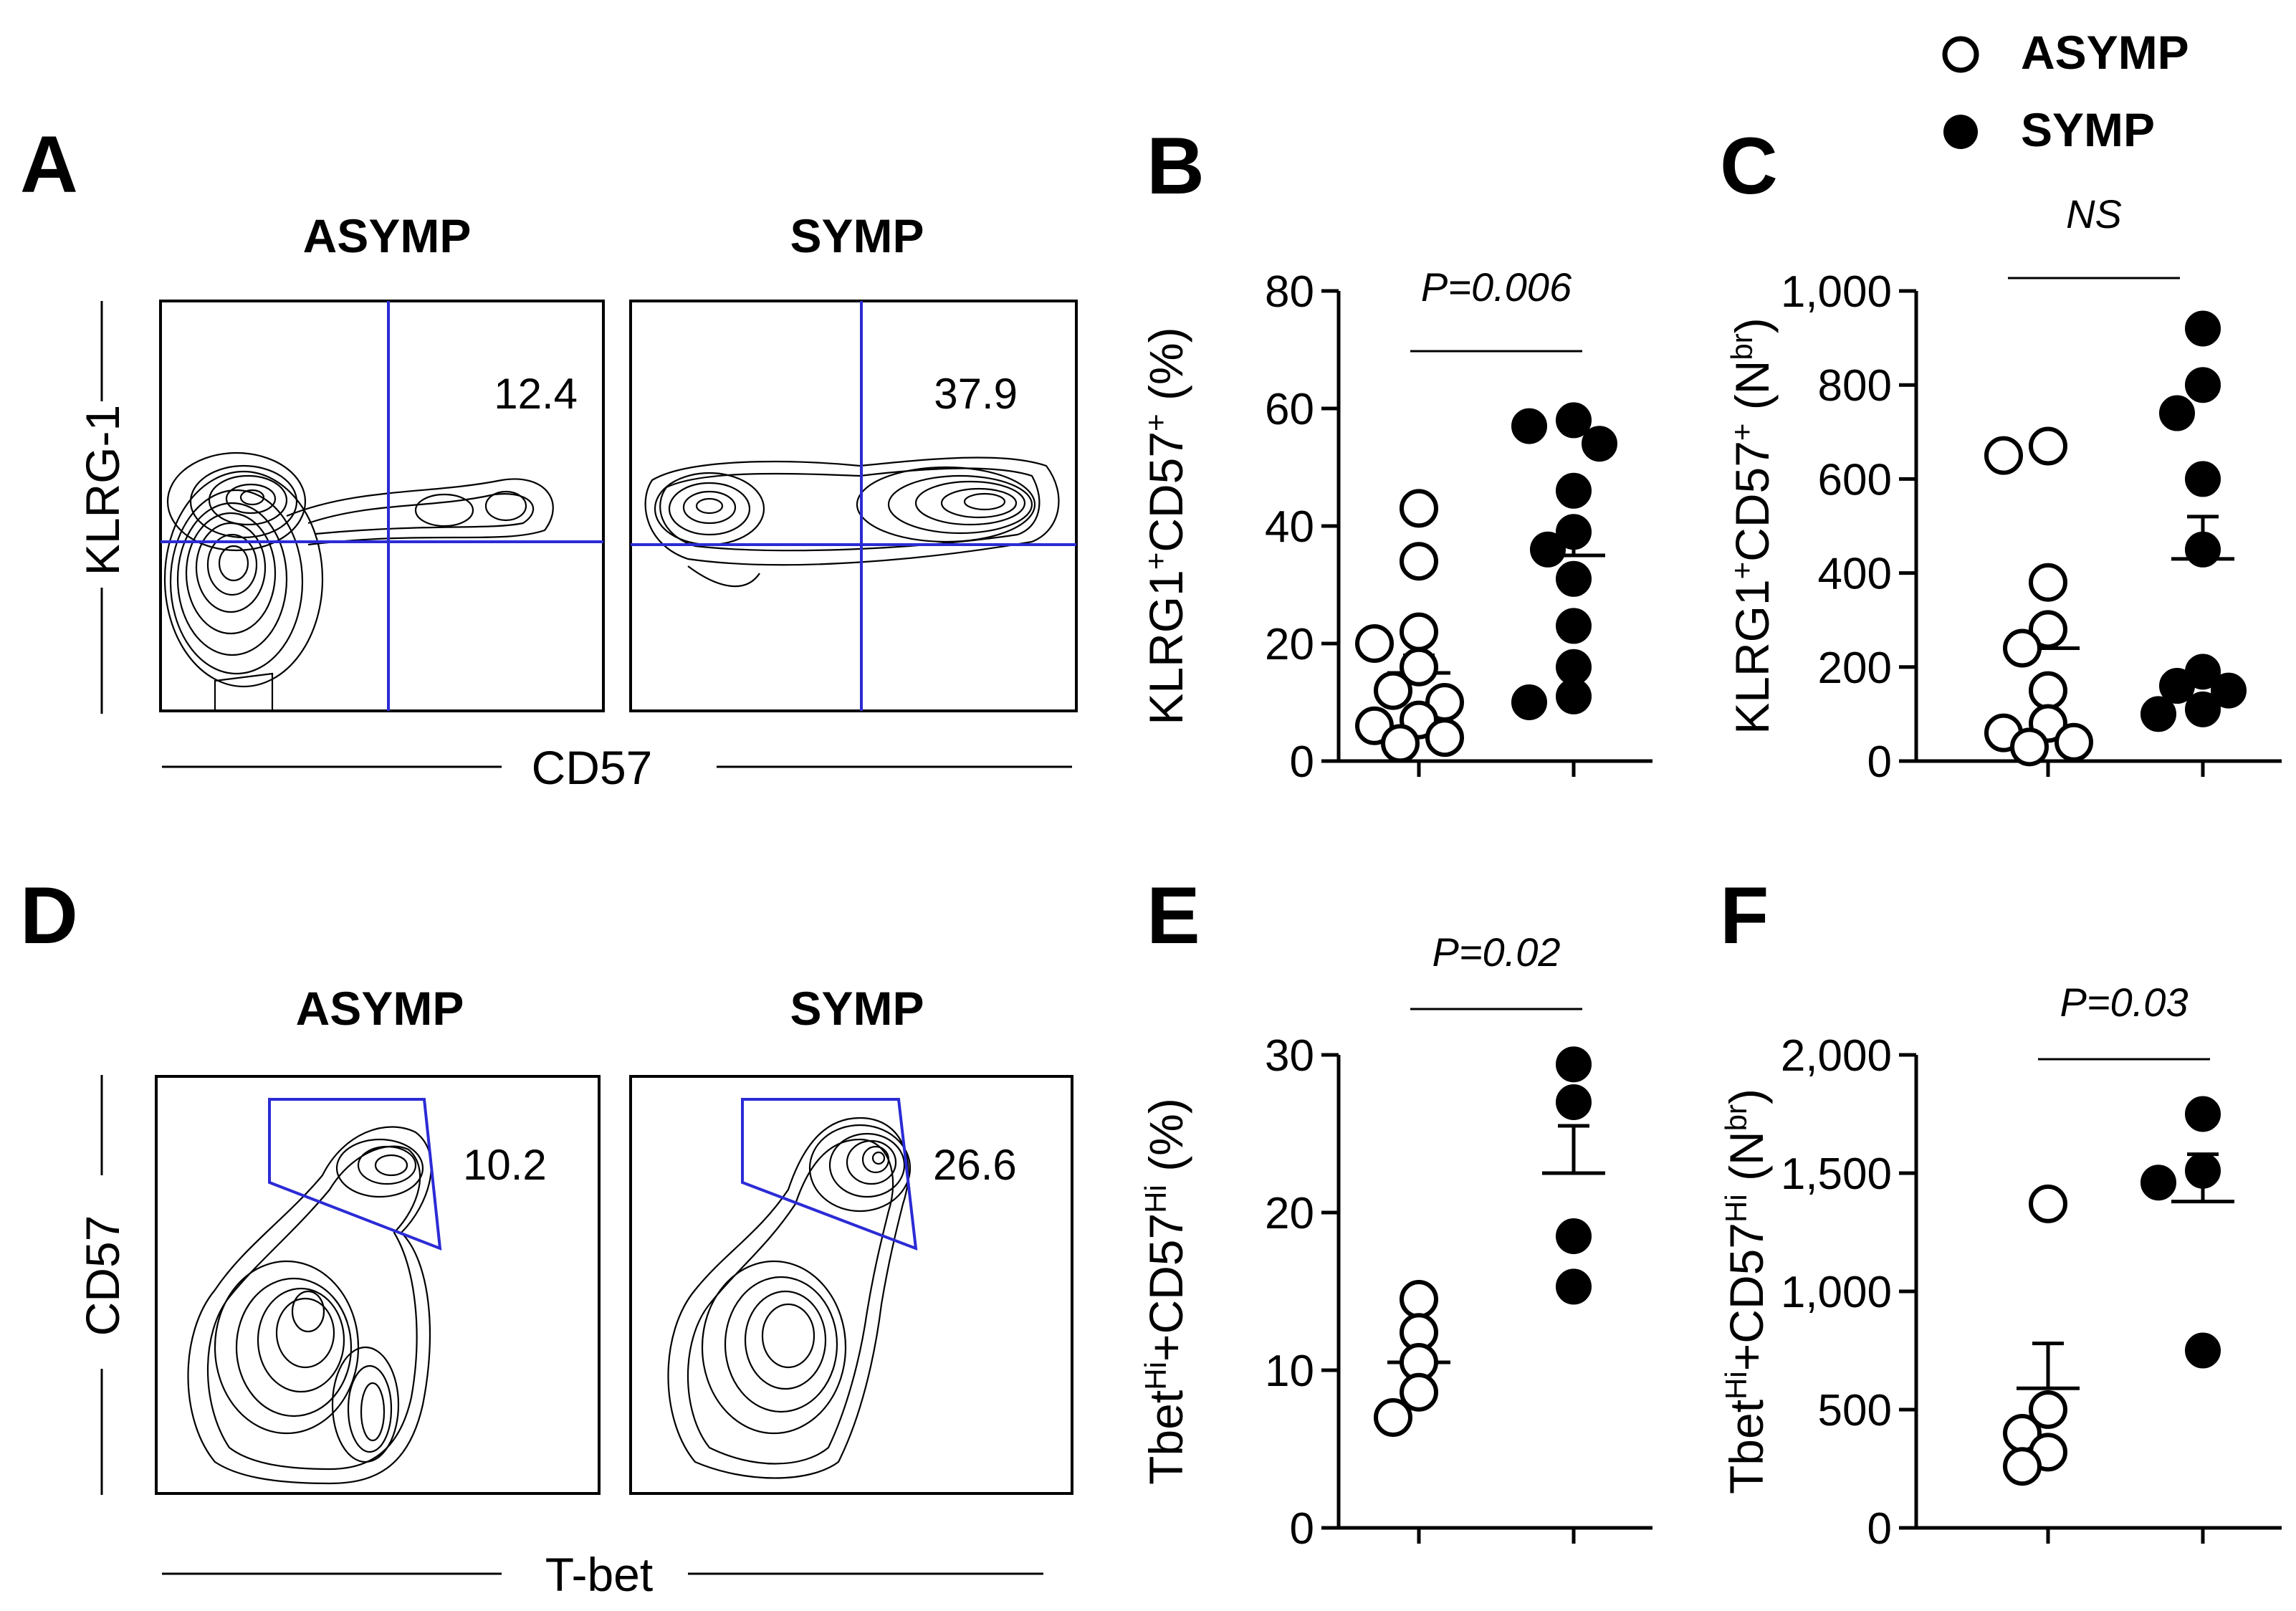  I want to click on group-label-d-symp: SYMP, so click(857, 1009).